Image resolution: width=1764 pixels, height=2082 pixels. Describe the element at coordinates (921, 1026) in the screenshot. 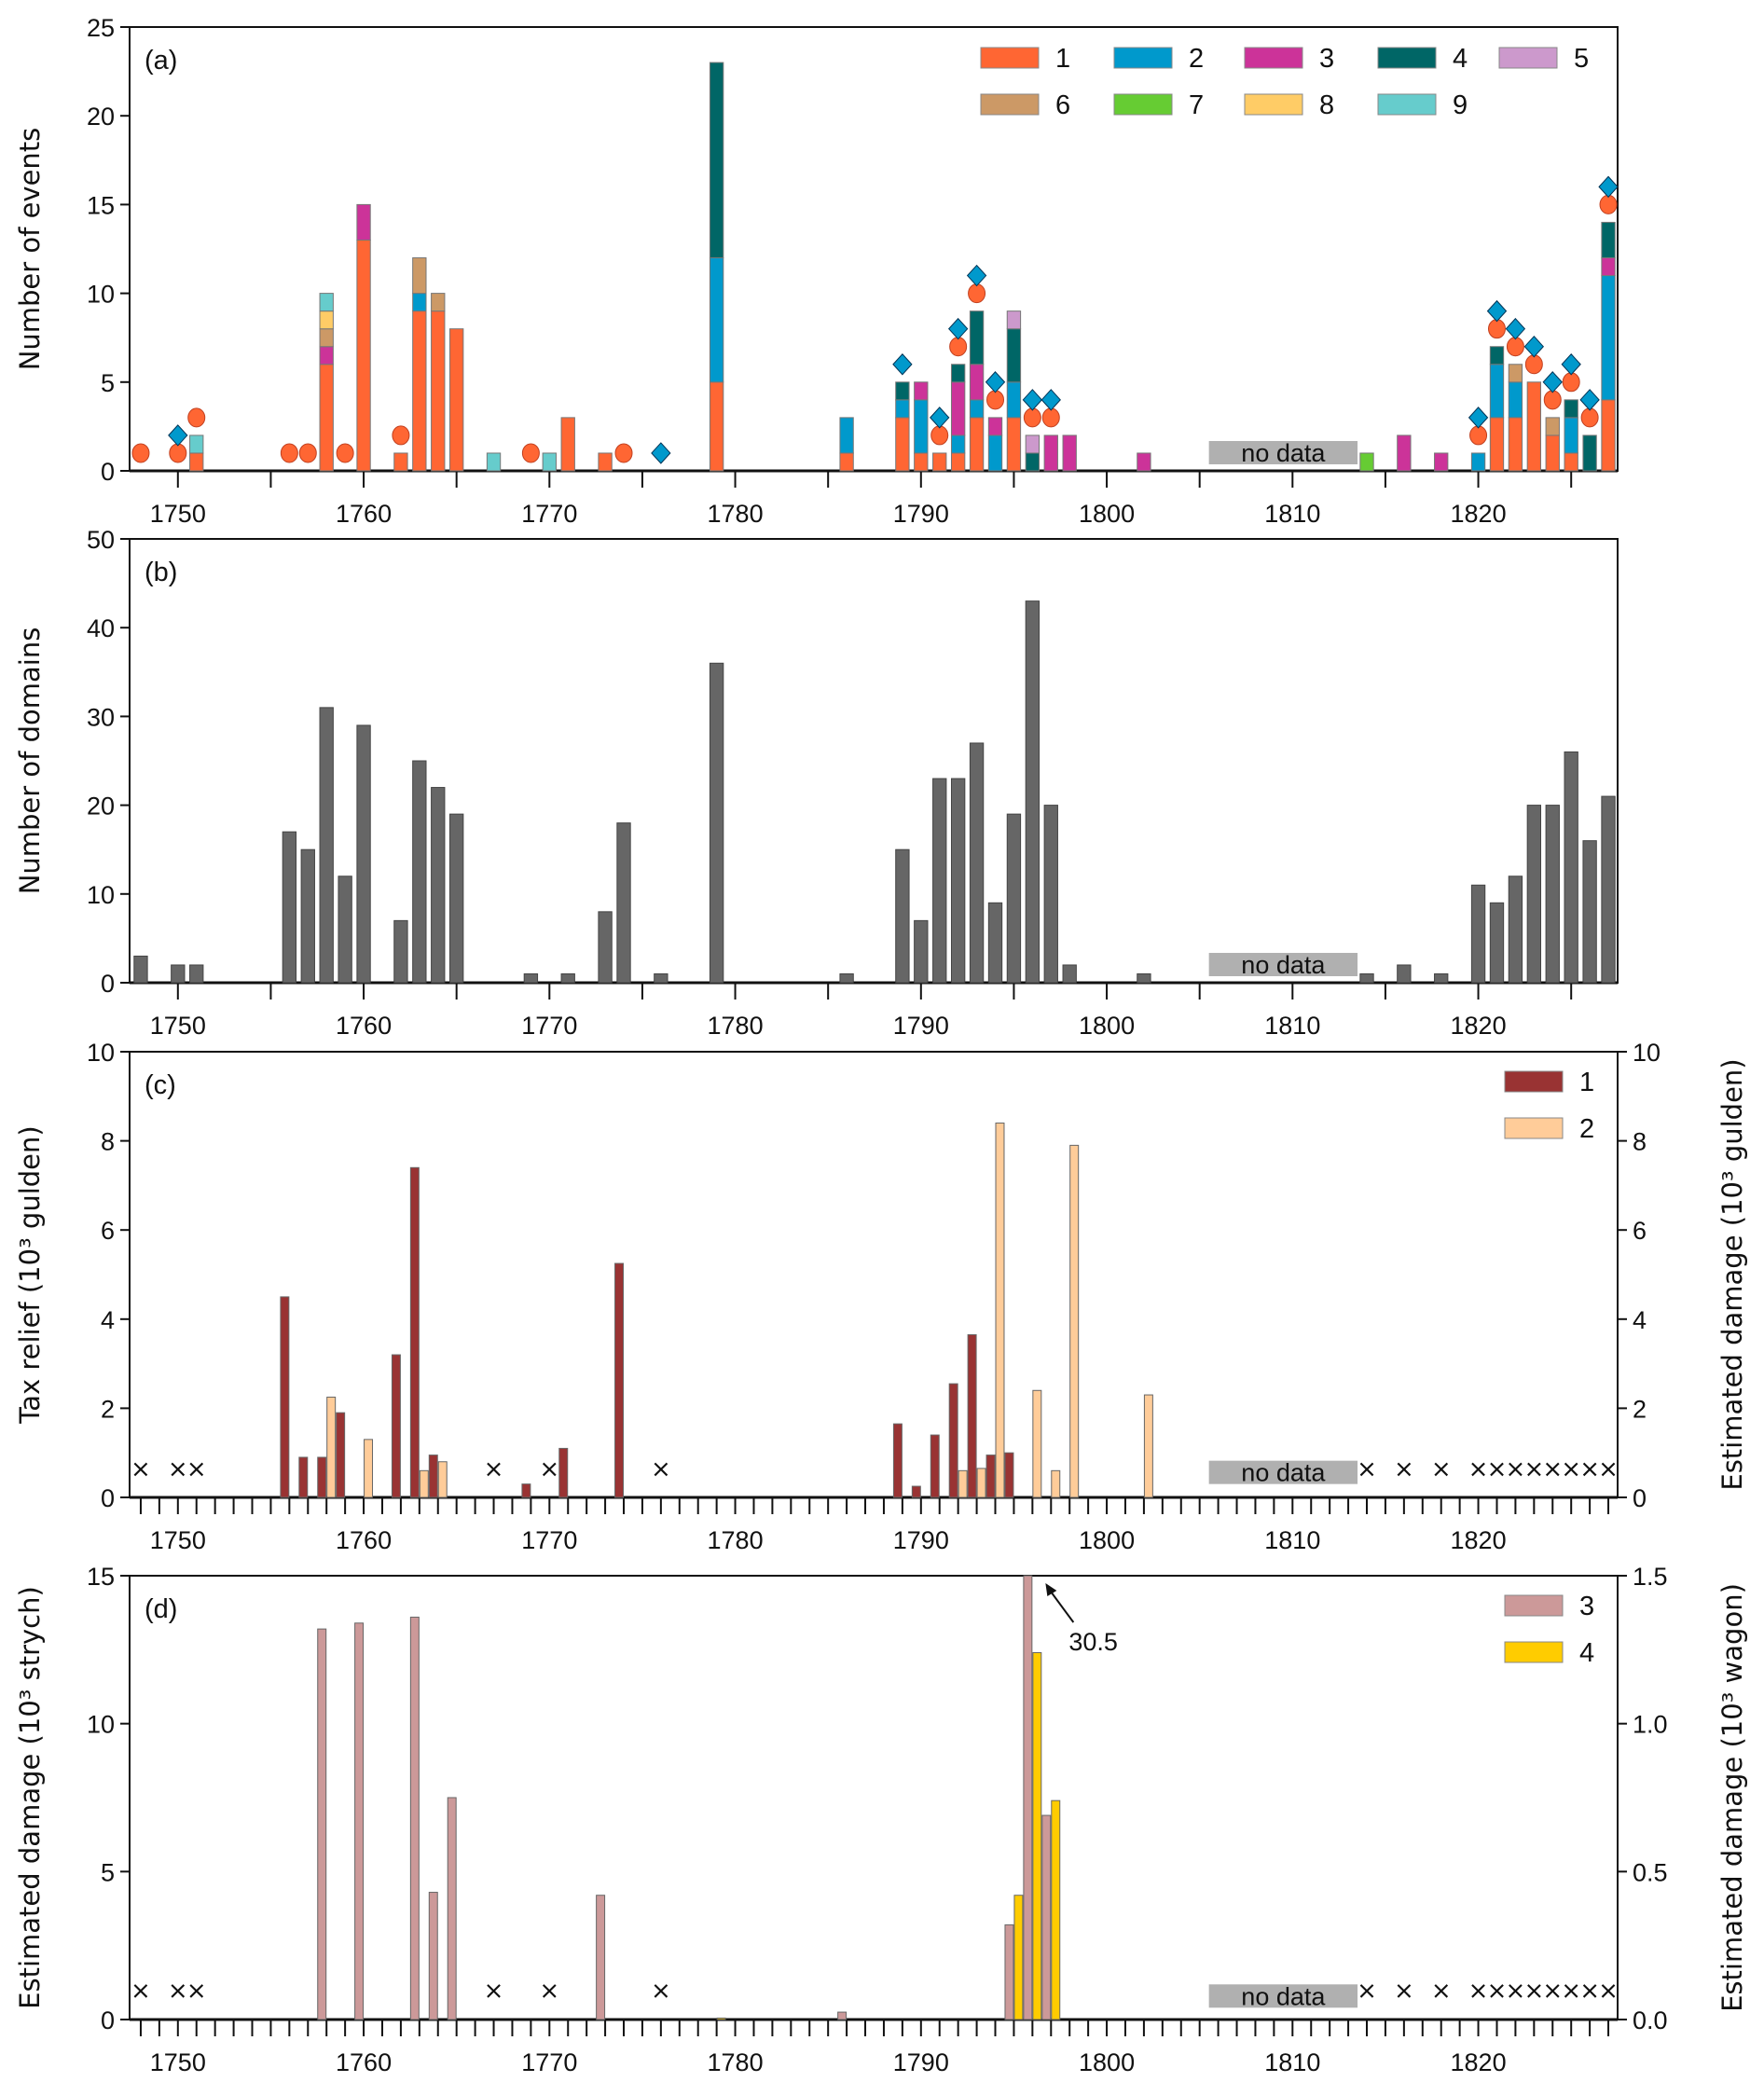

I see `panel-b-xtick-label: 1790` at that location.